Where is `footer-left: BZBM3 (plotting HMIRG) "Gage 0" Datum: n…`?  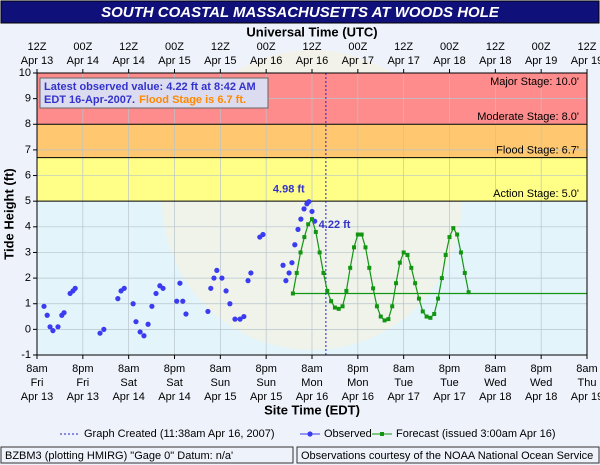 footer-left: BZBM3 (plotting HMIRG) "Gage 0" Datum: n… is located at coordinates (119, 456).